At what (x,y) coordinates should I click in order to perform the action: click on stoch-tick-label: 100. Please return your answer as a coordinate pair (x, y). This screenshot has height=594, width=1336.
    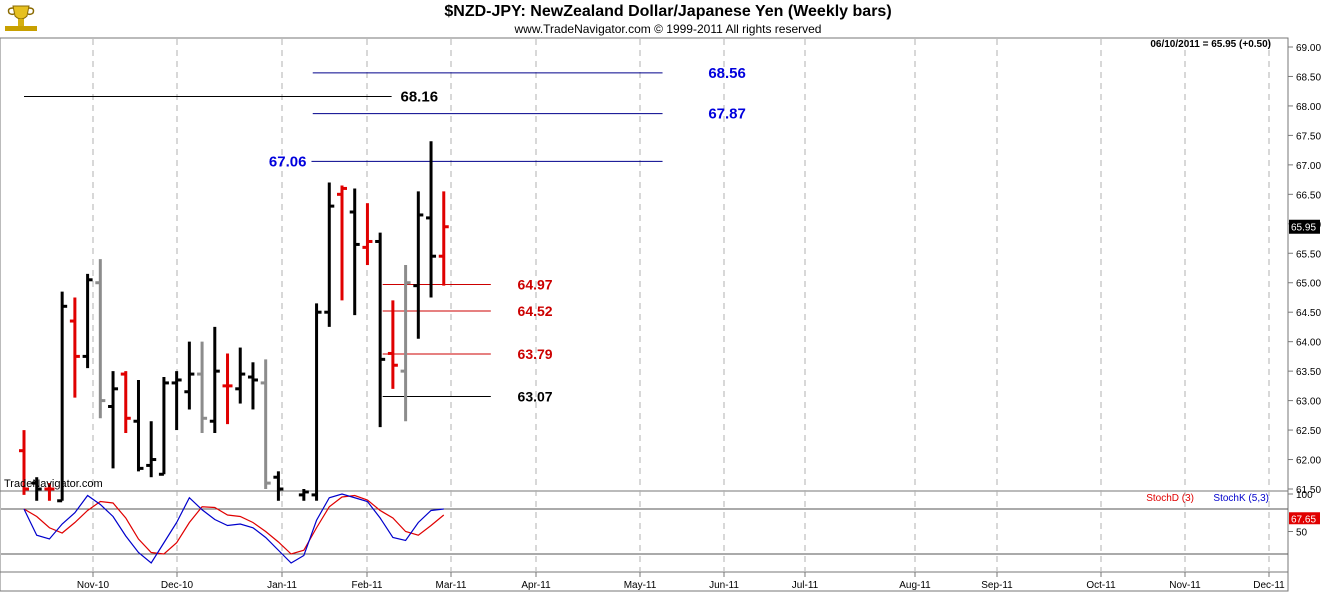
    Looking at the image, I should click on (1304, 495).